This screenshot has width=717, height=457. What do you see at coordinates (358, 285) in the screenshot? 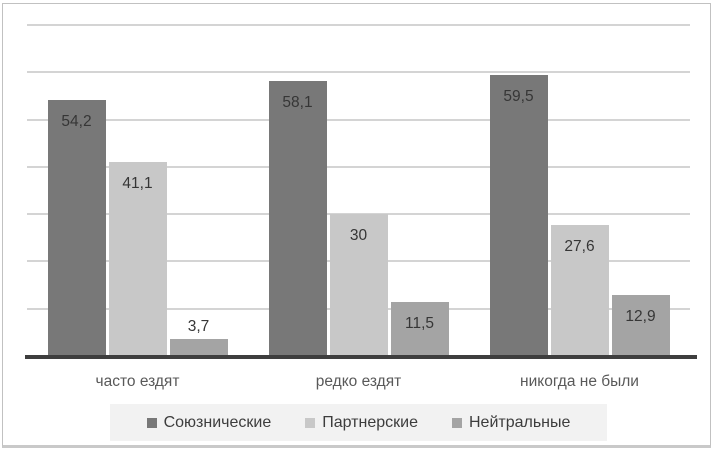
I see `bar-Партнерские-редко ездят` at bounding box center [358, 285].